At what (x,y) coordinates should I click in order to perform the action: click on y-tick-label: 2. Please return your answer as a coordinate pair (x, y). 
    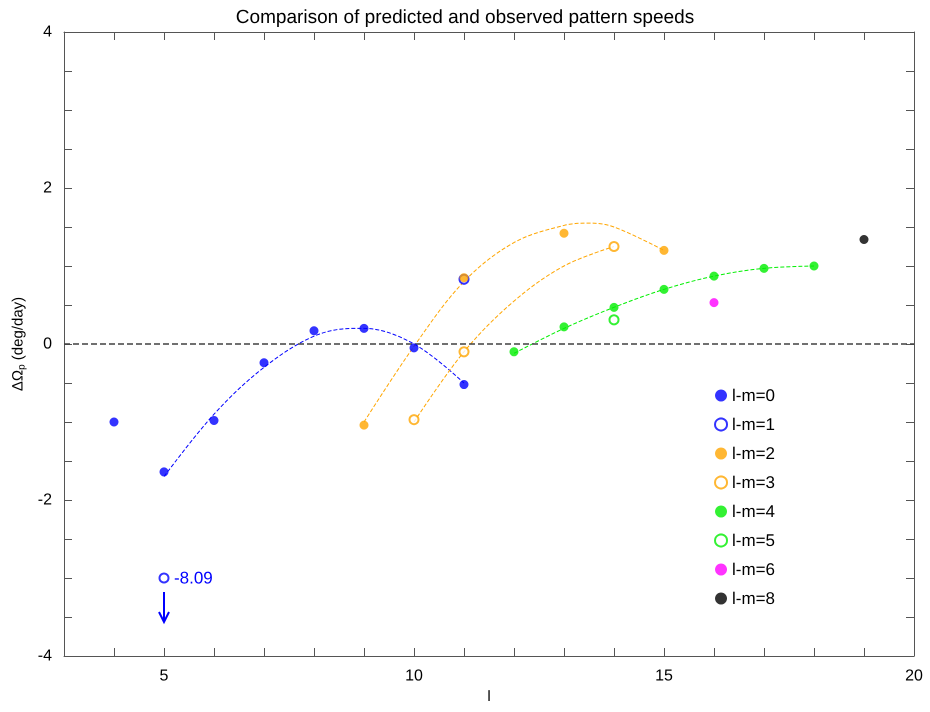
    Looking at the image, I should click on (47, 188).